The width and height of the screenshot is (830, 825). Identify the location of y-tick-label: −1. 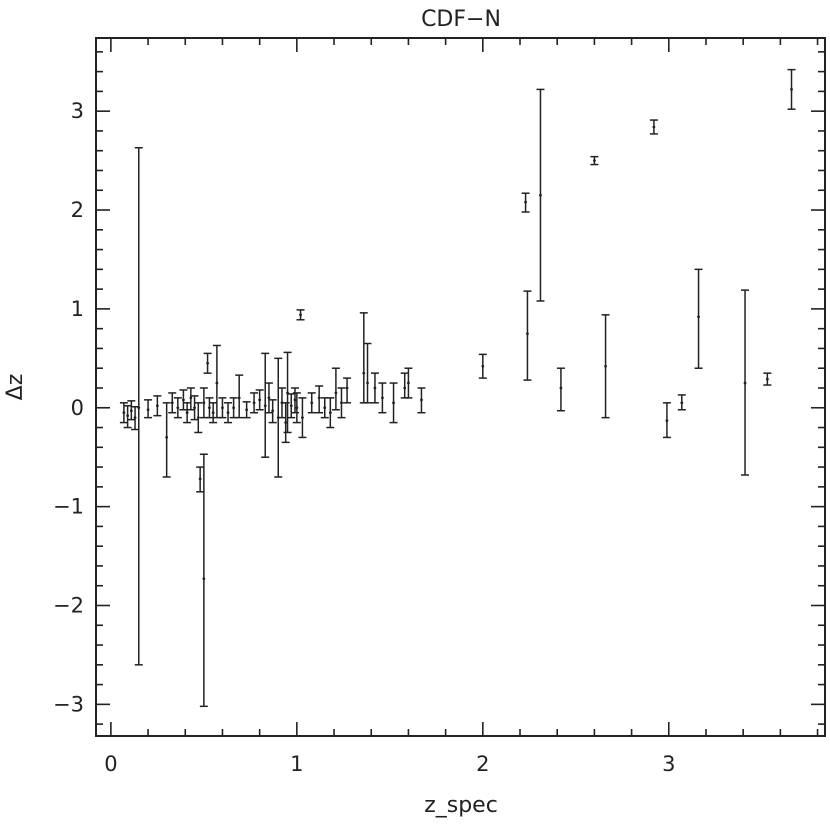
(68, 507).